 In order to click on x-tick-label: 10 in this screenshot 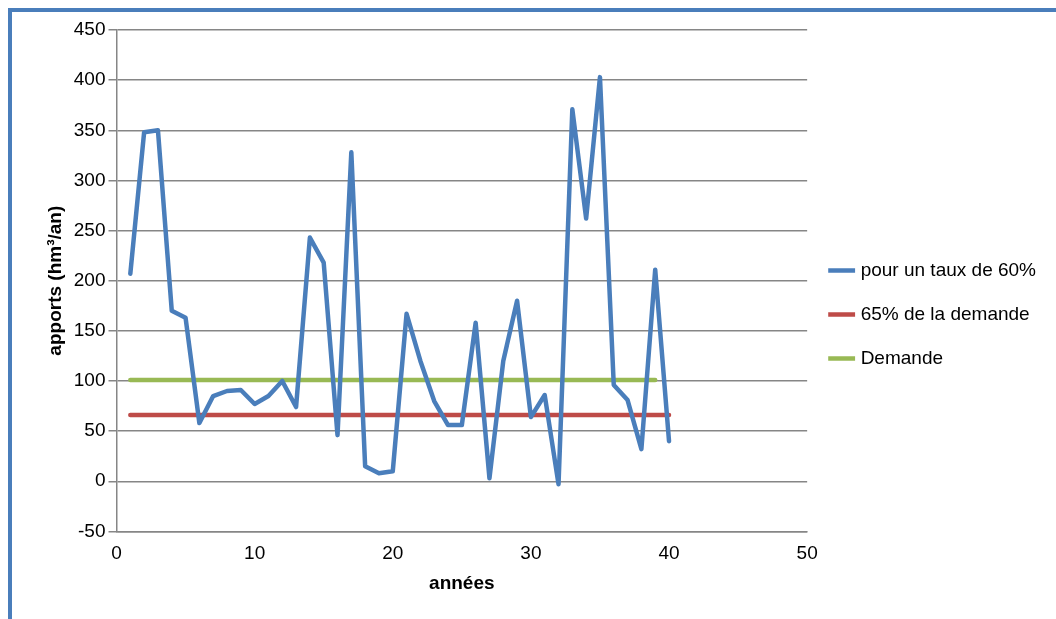, I will do `click(255, 553)`.